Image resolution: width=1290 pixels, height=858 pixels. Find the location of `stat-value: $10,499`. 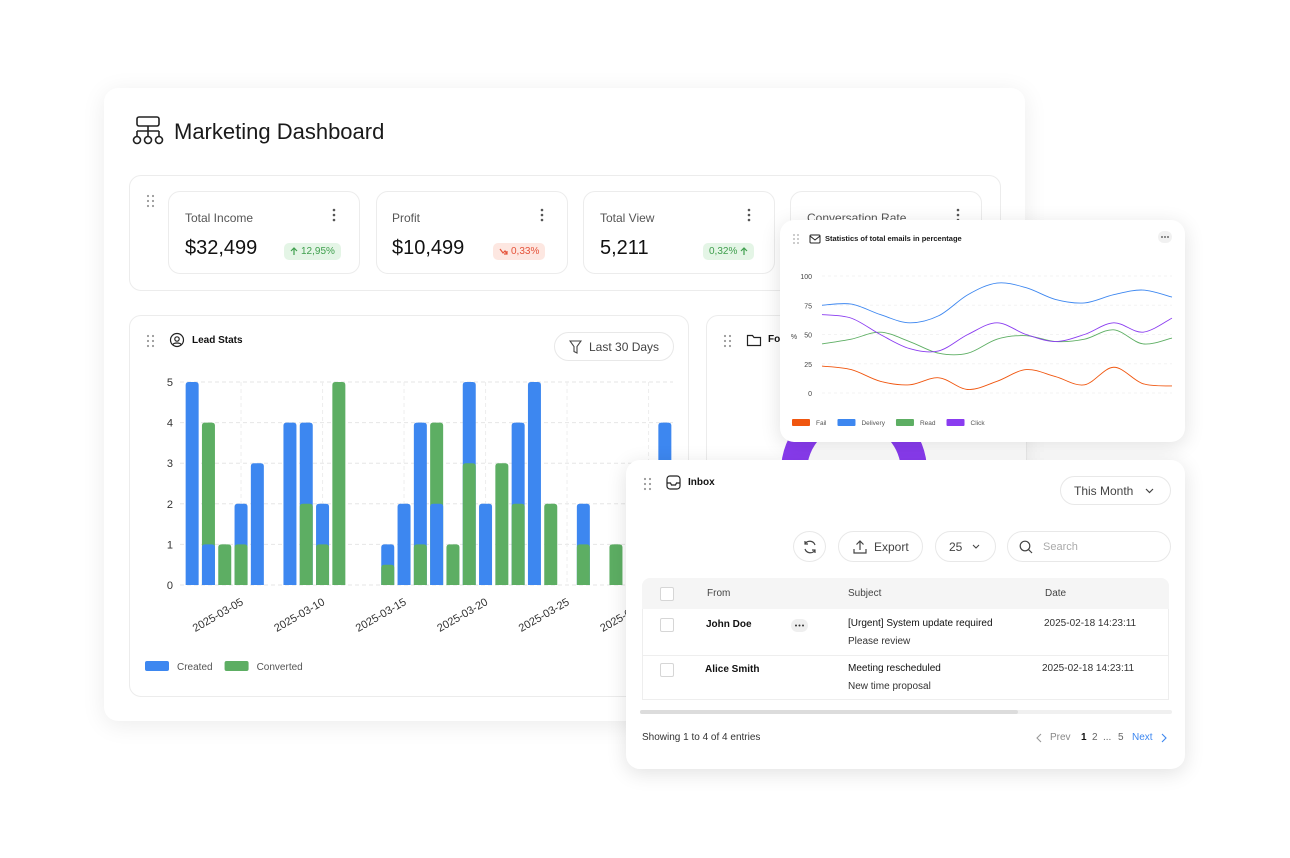

stat-value: $10,499 is located at coordinates (428, 248).